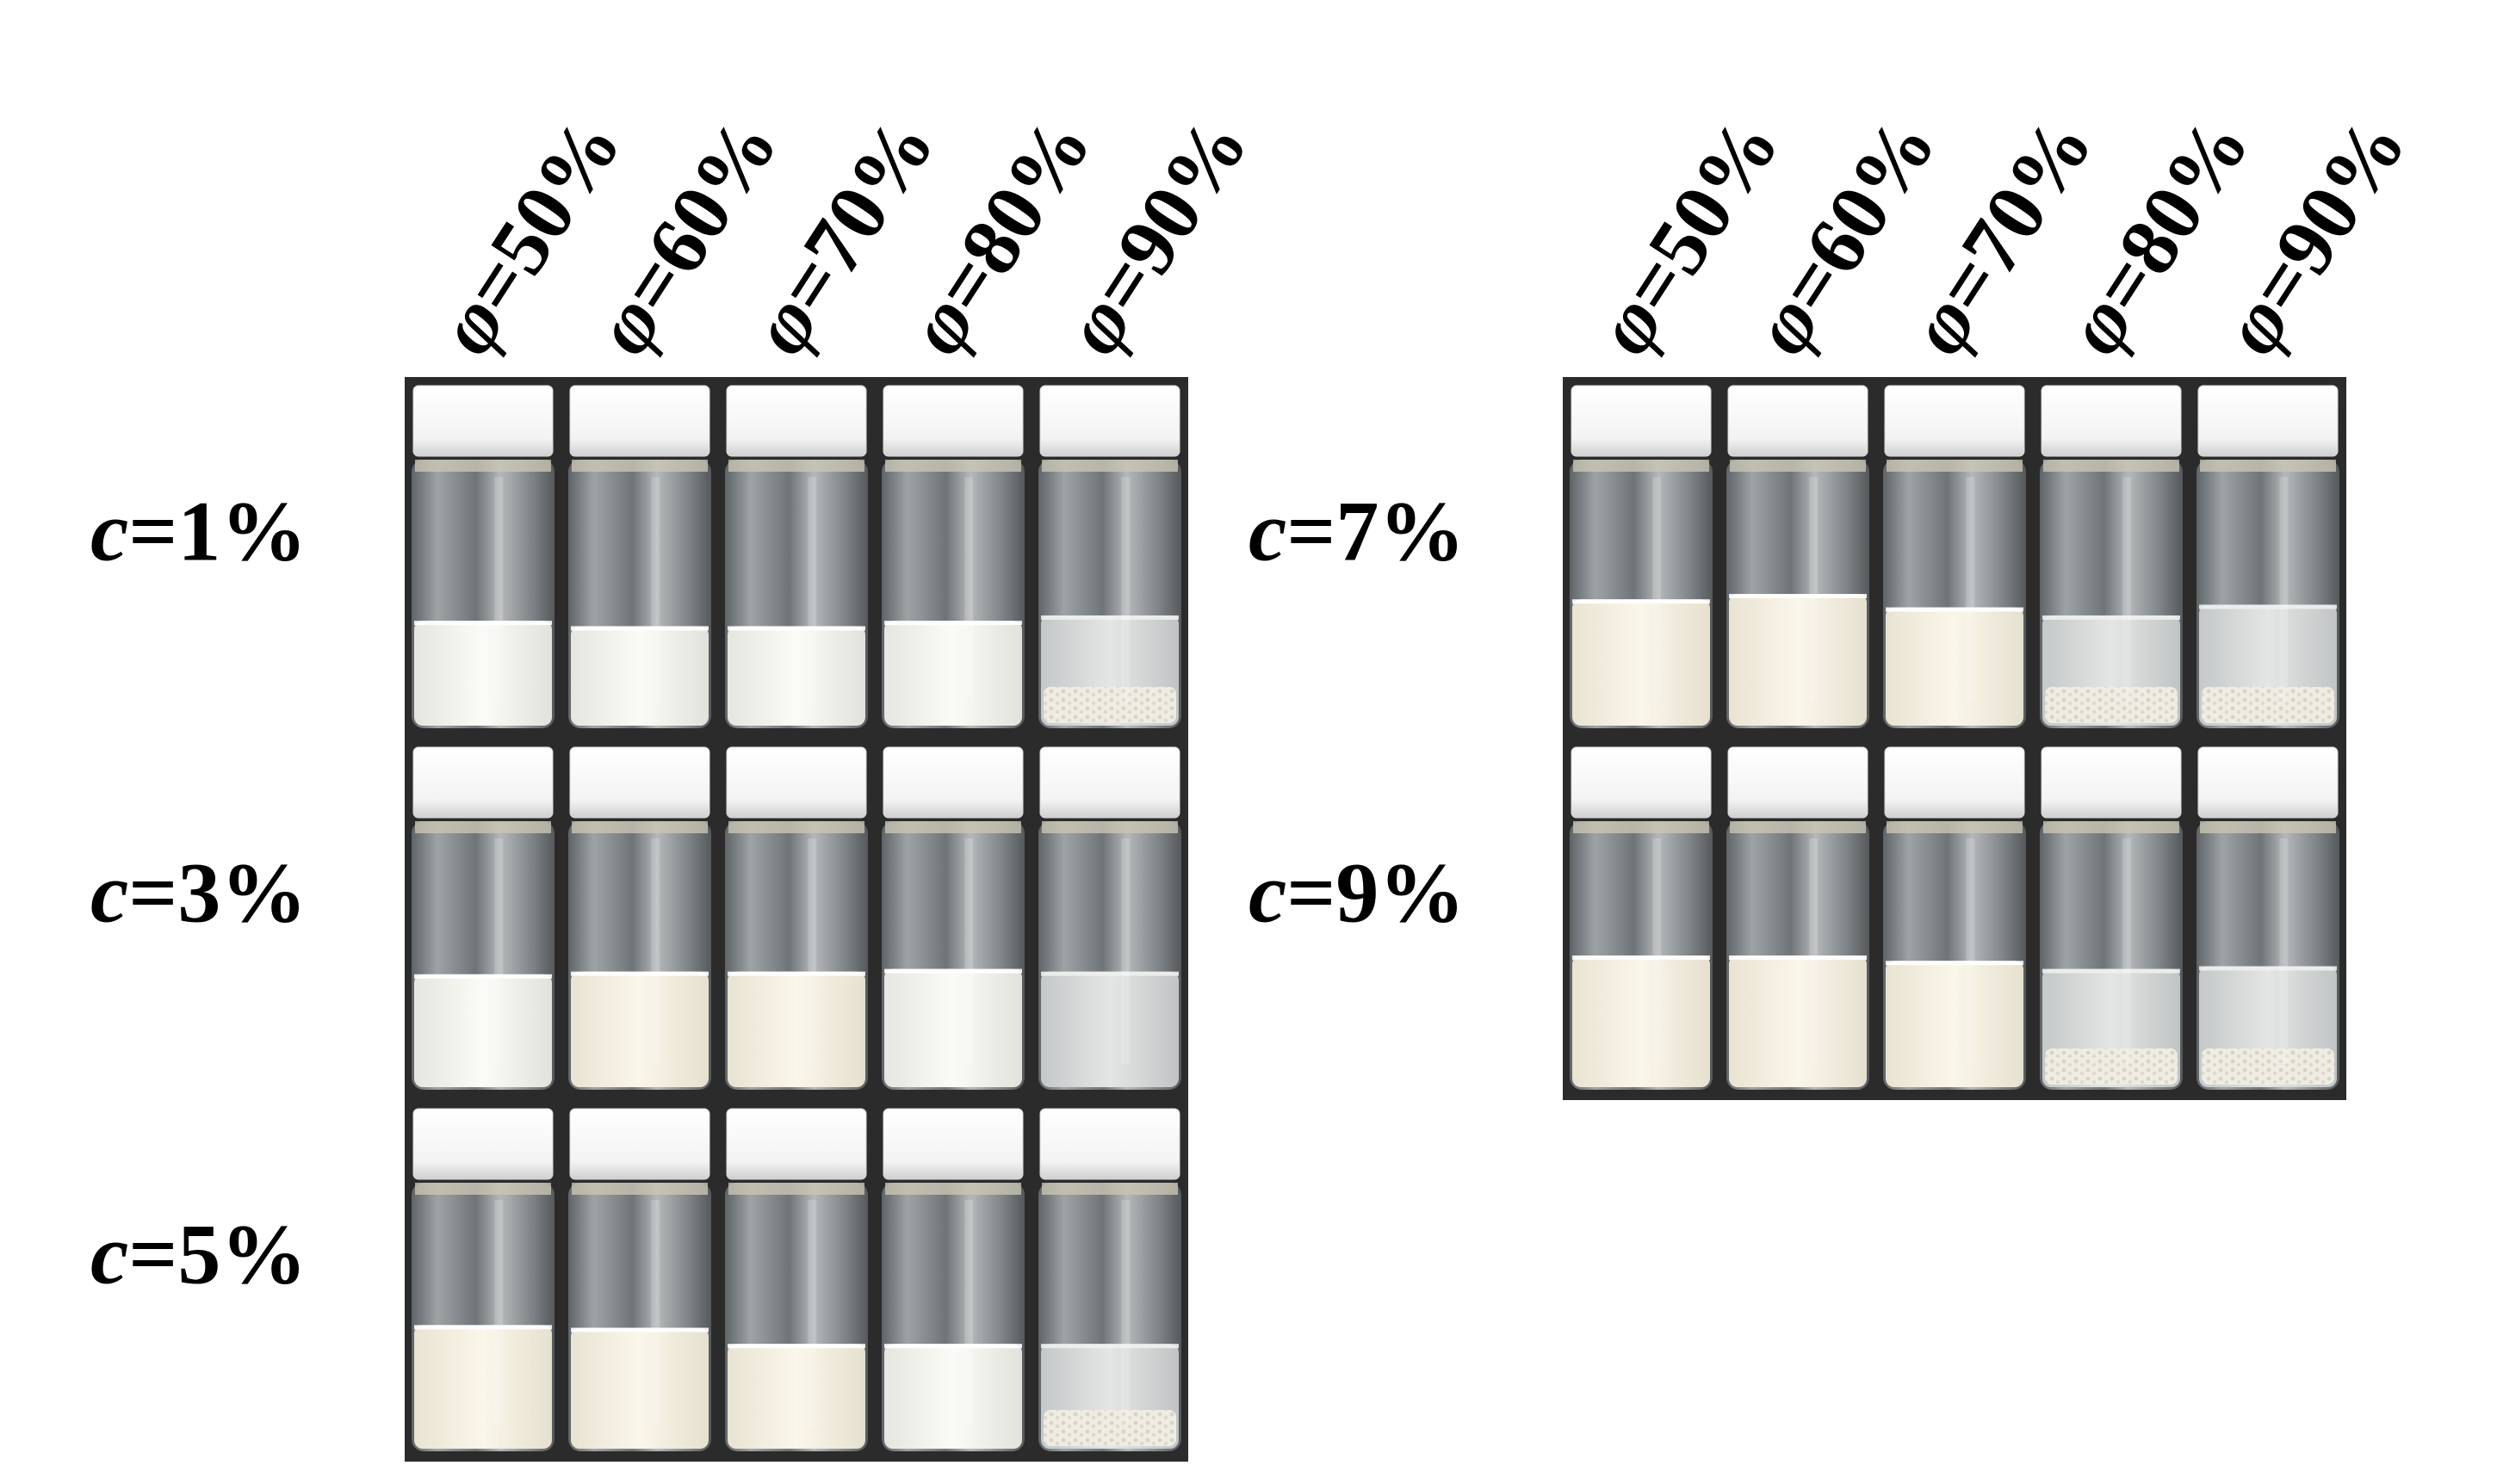 The image size is (2497, 1484). I want to click on right-vial-r2-c3, so click(1954, 918).